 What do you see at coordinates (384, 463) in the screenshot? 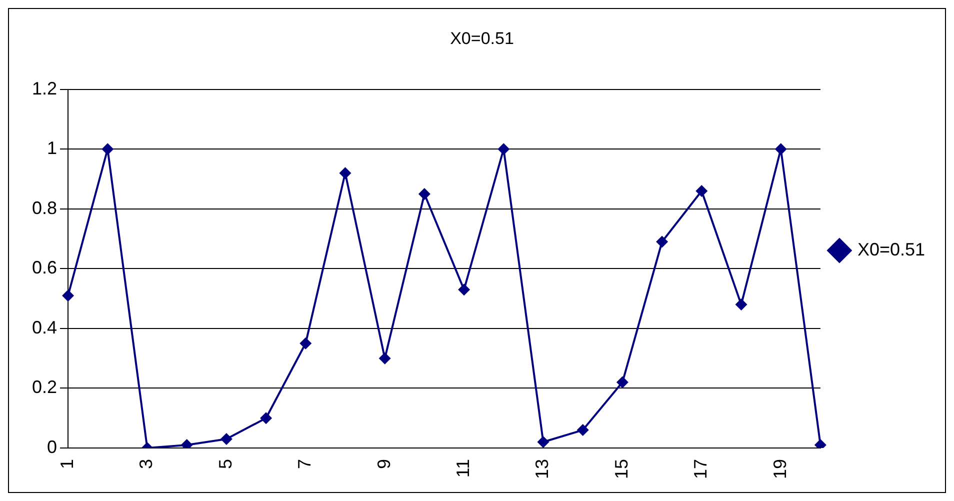
I see `x-tick-label: 9` at bounding box center [384, 463].